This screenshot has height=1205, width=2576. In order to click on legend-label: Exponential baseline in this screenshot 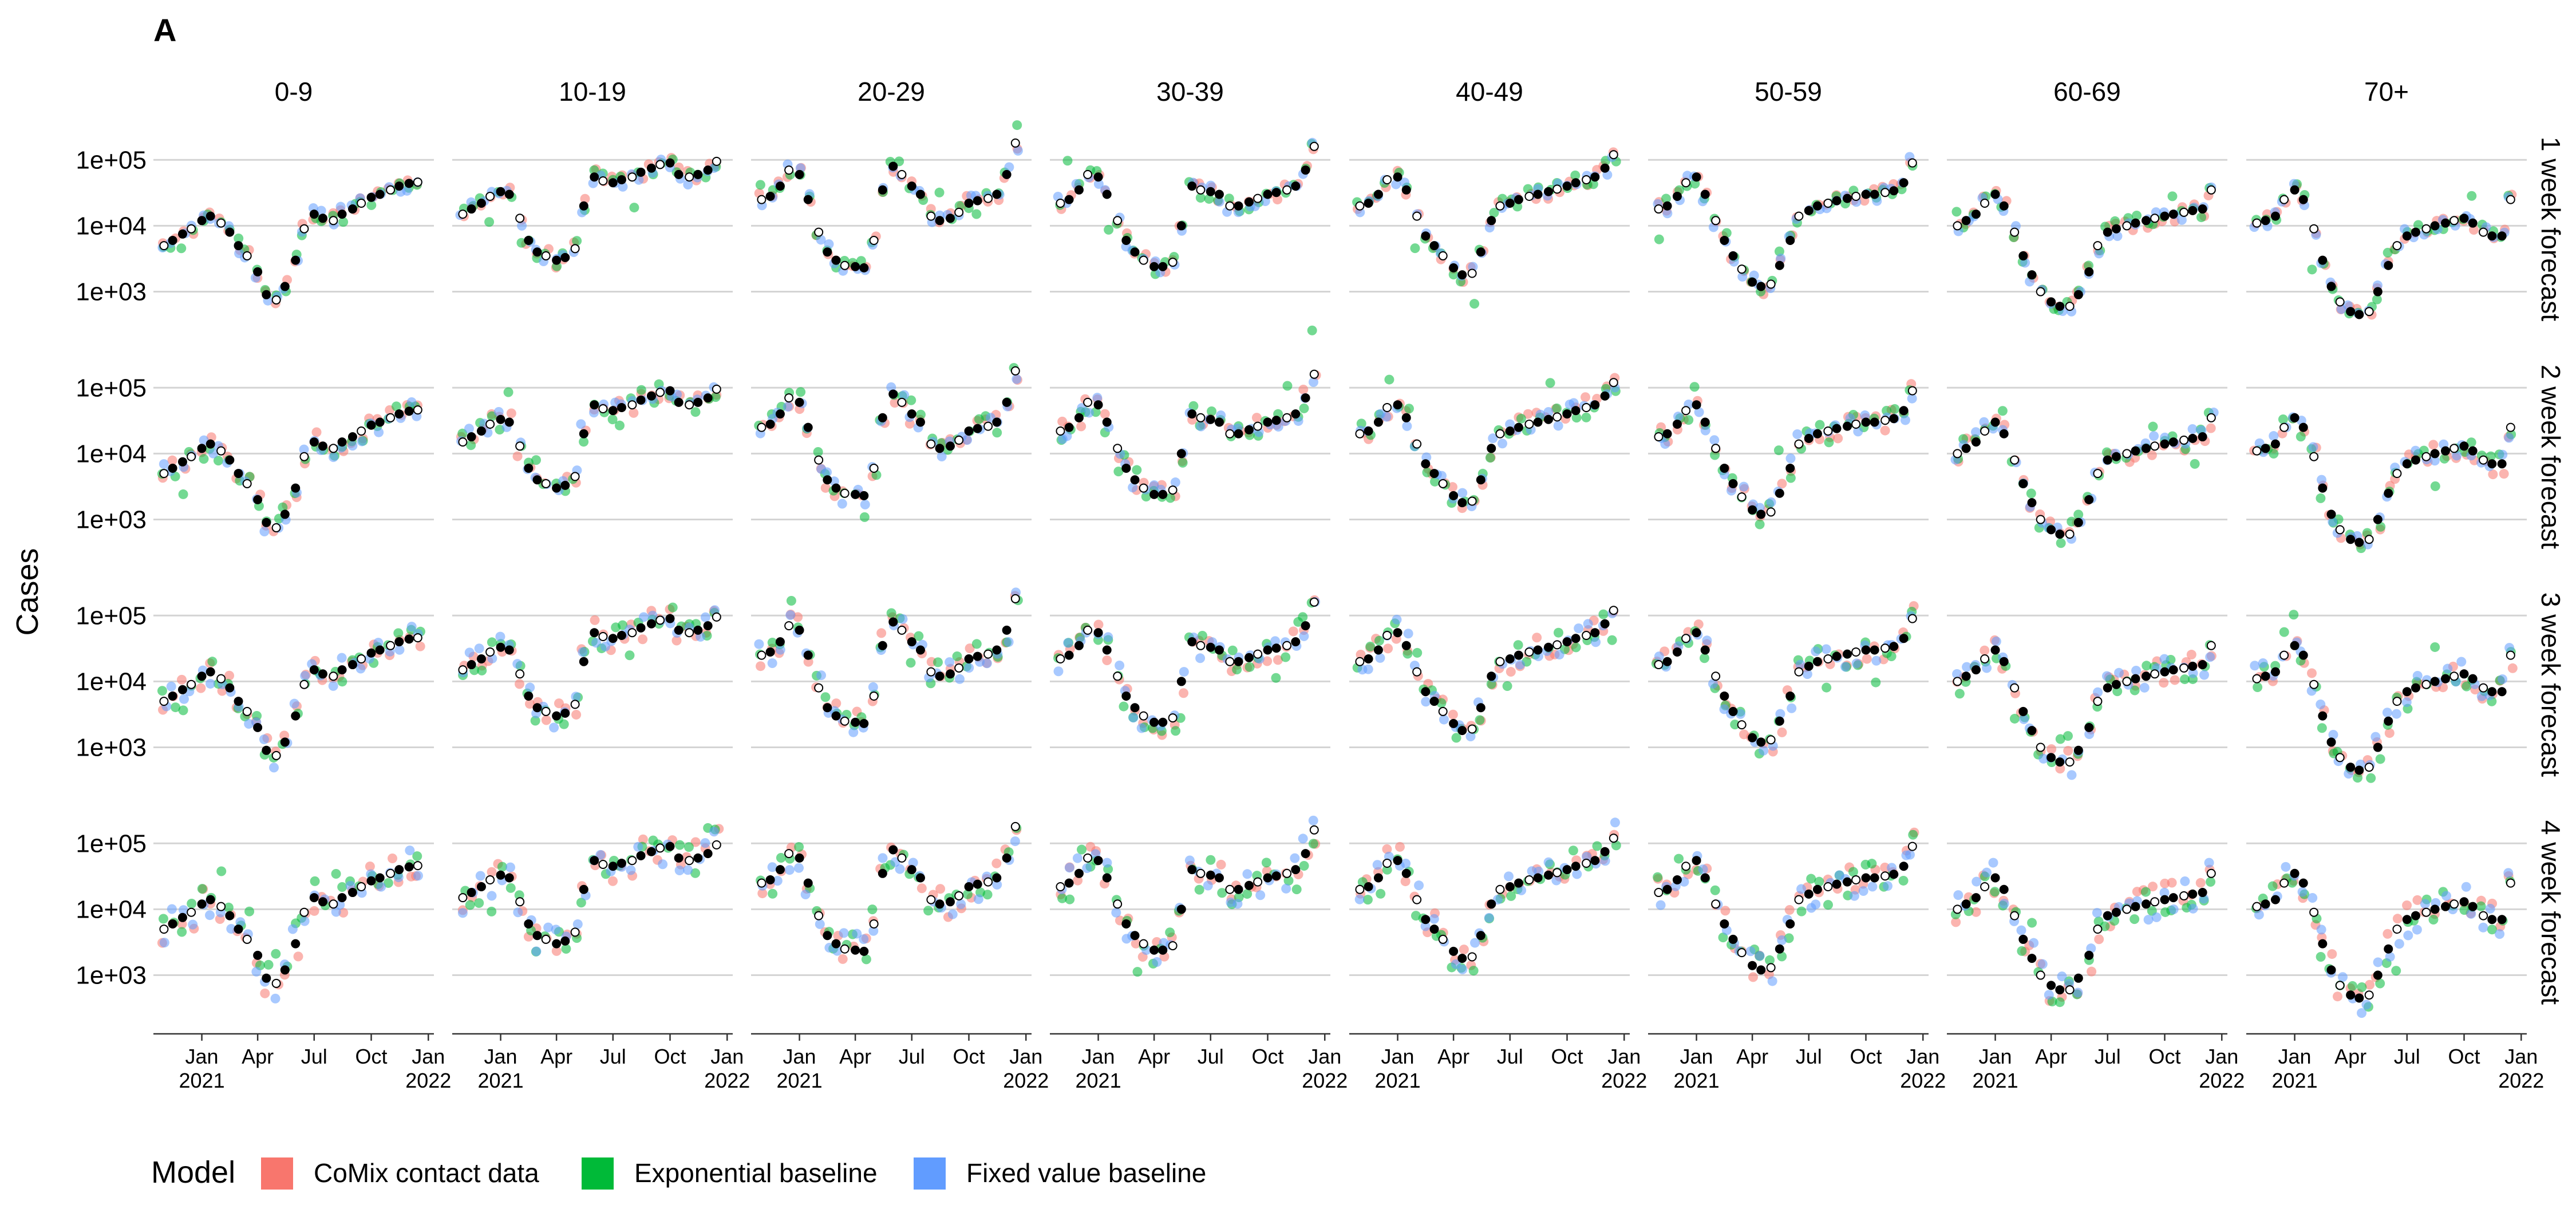, I will do `click(756, 1173)`.